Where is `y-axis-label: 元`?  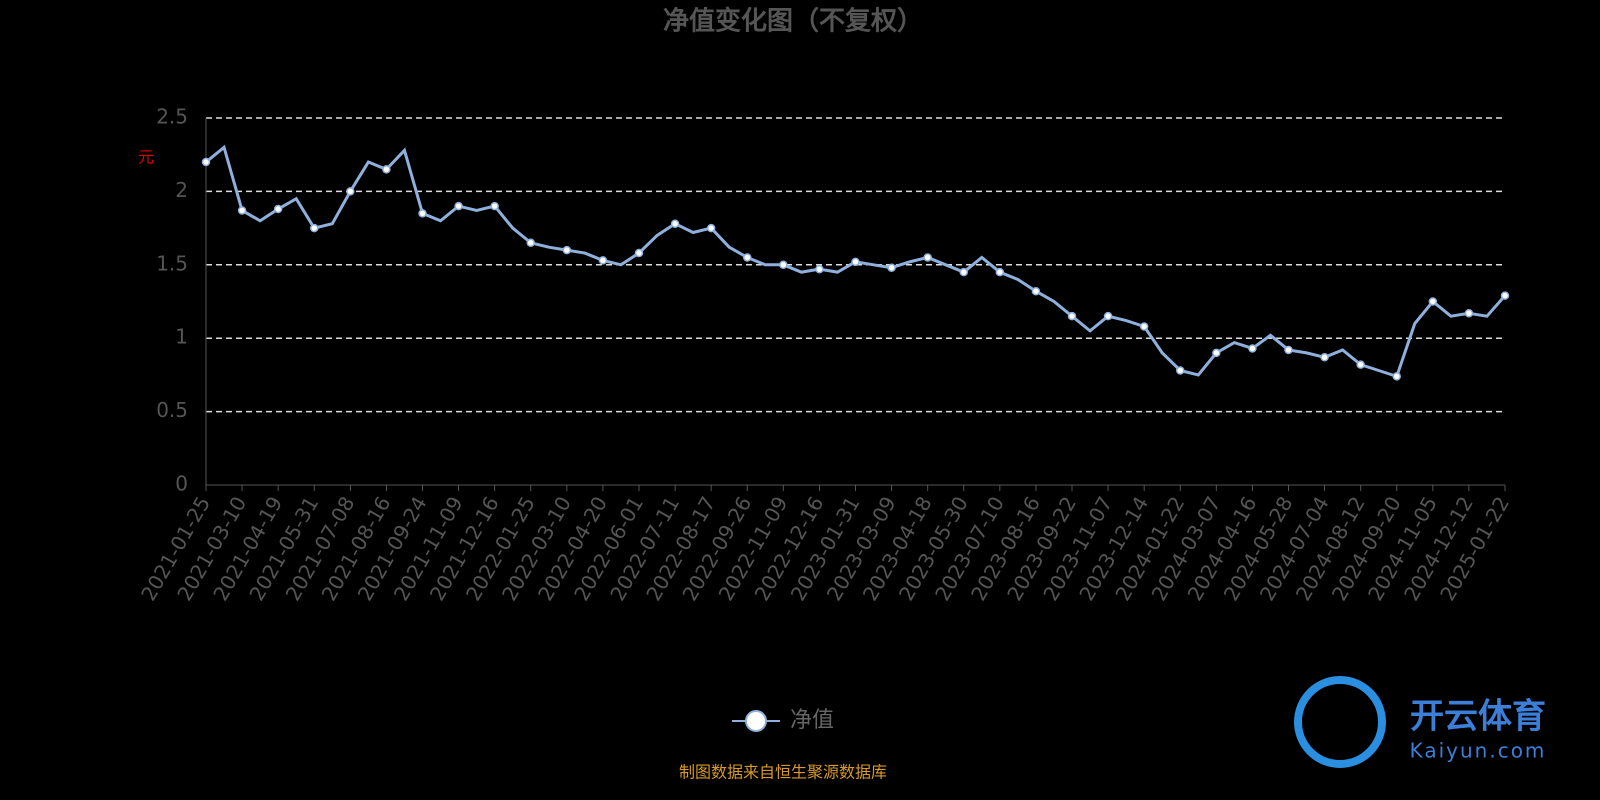 y-axis-label: 元 is located at coordinates (146, 157).